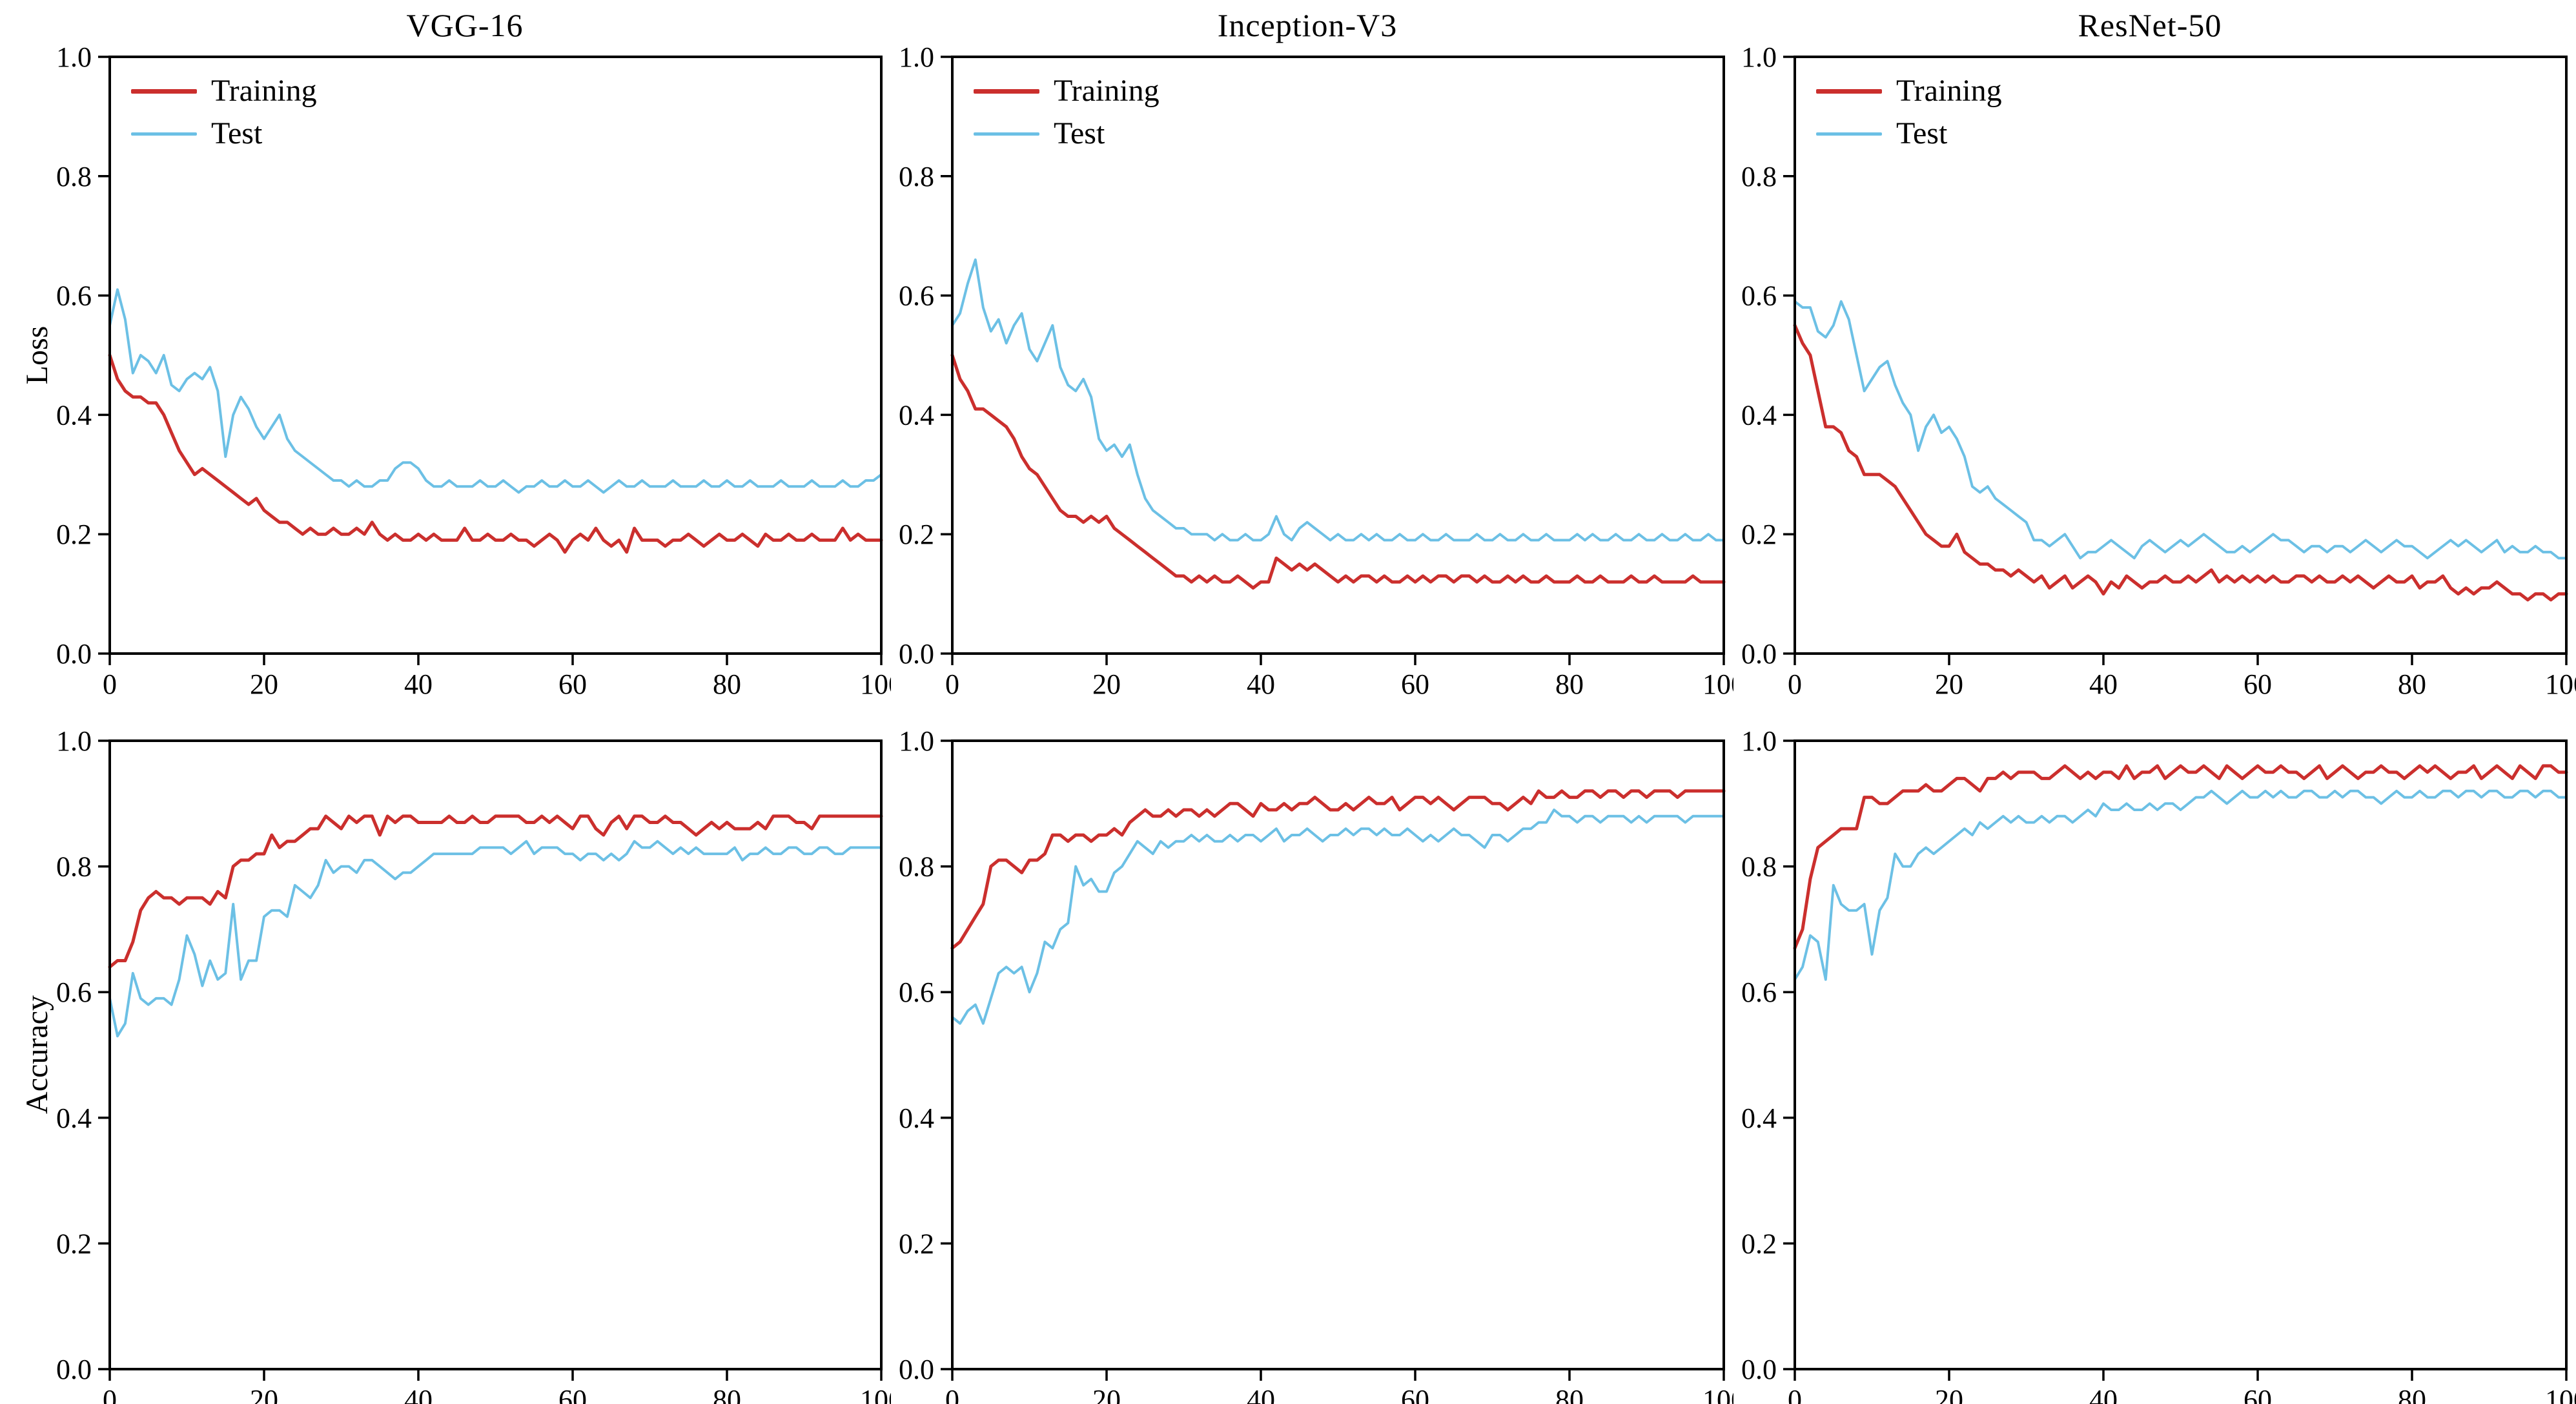 Image resolution: width=2576 pixels, height=1404 pixels. I want to click on chart-title-vgg16: VGG-16, so click(465, 25).